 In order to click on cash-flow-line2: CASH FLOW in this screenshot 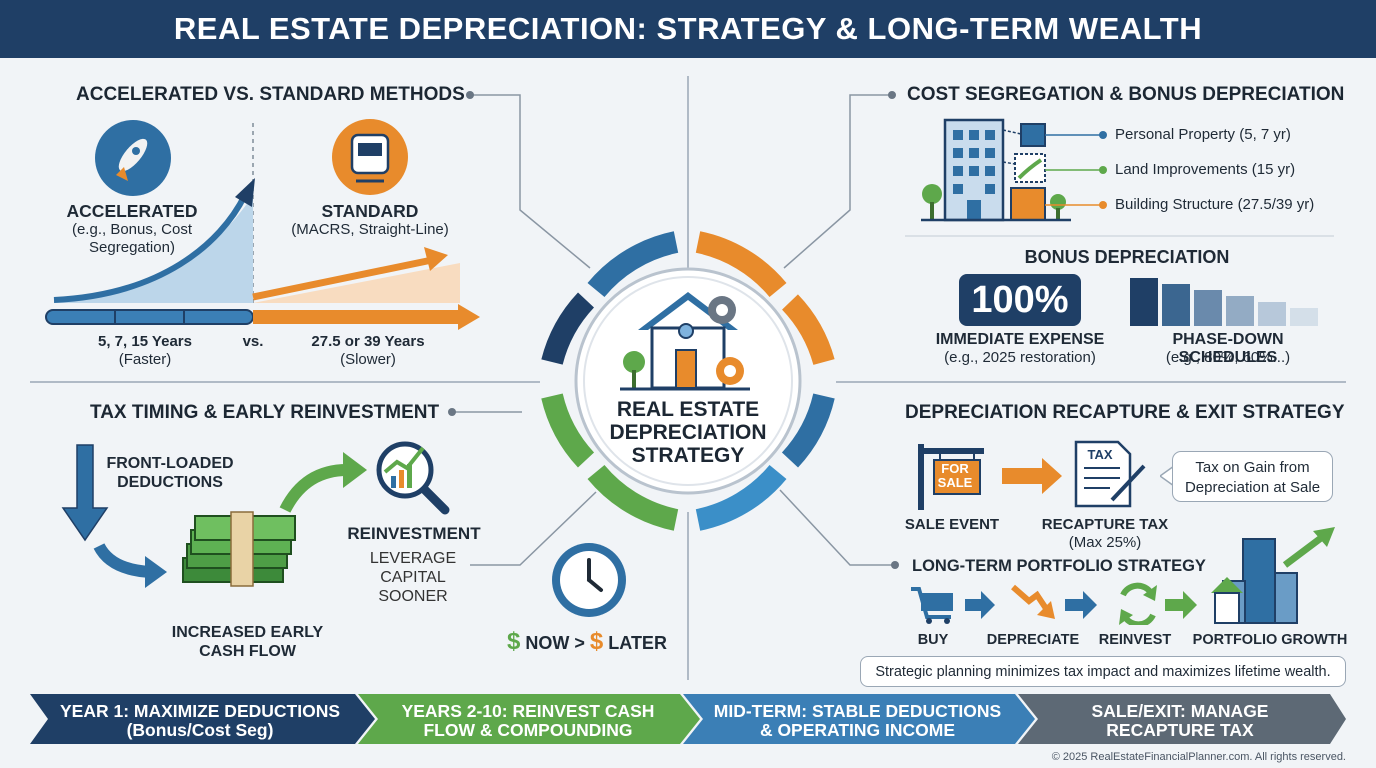, I will do `click(247, 651)`.